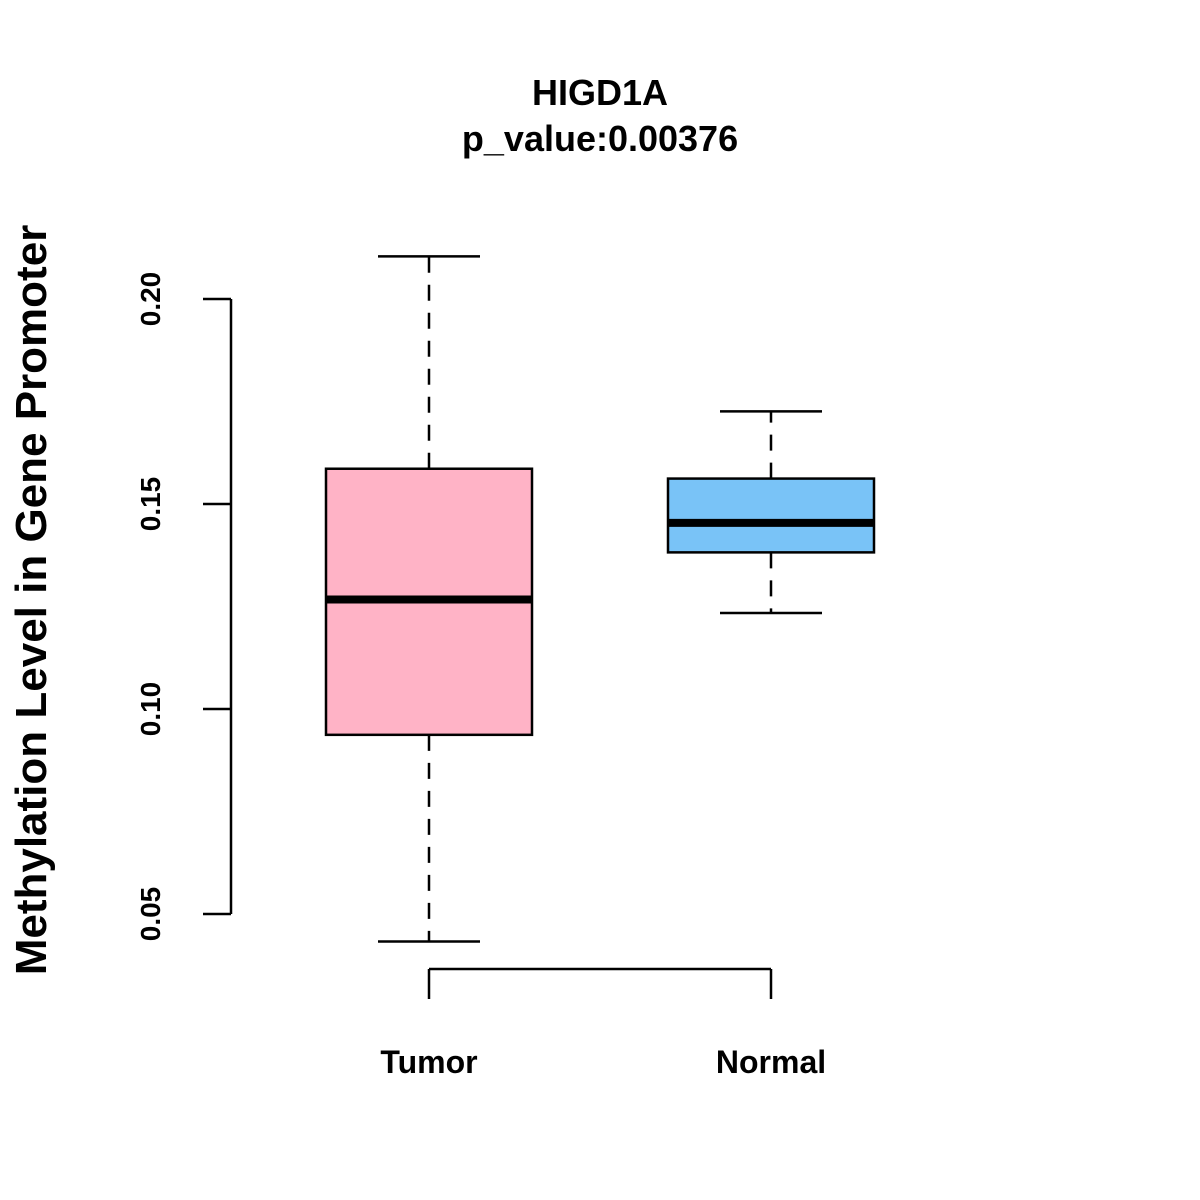 The height and width of the screenshot is (1200, 1200). I want to click on chart-subtitle: p_value:0.00376, so click(600, 138).